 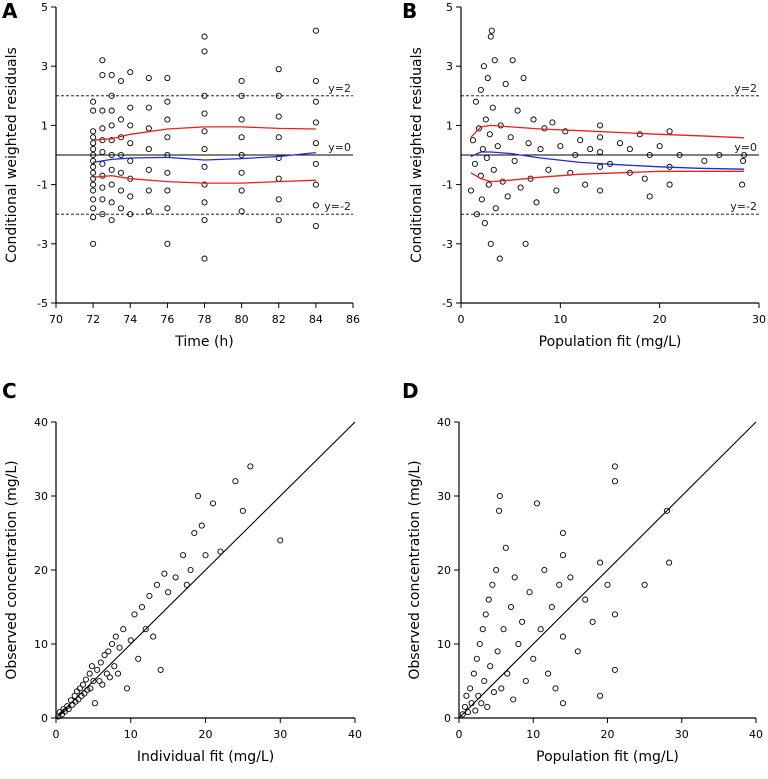 What do you see at coordinates (10, 11) in the screenshot?
I see `panel-letter-a: A` at bounding box center [10, 11].